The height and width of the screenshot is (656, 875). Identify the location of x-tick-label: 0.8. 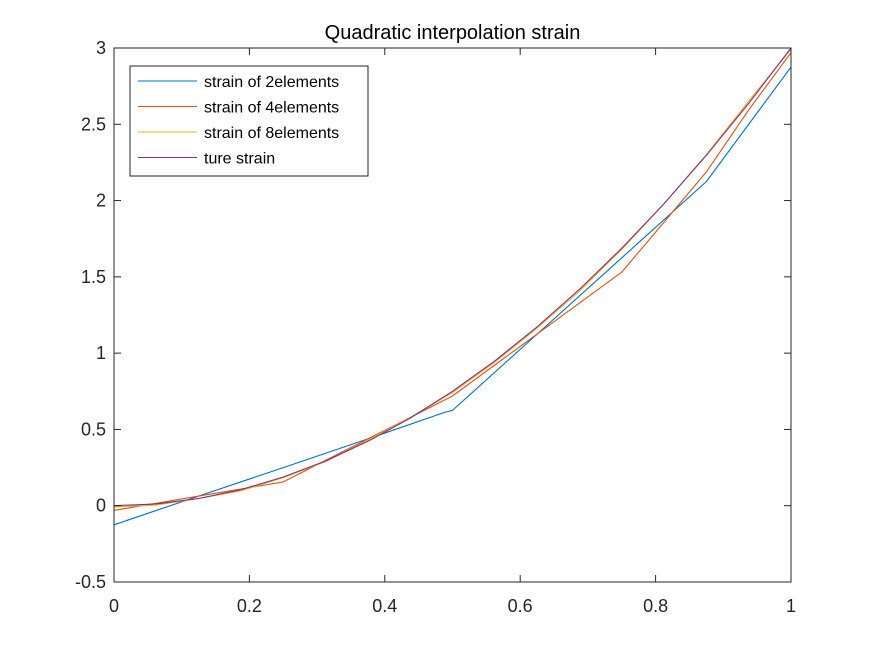
(655, 606).